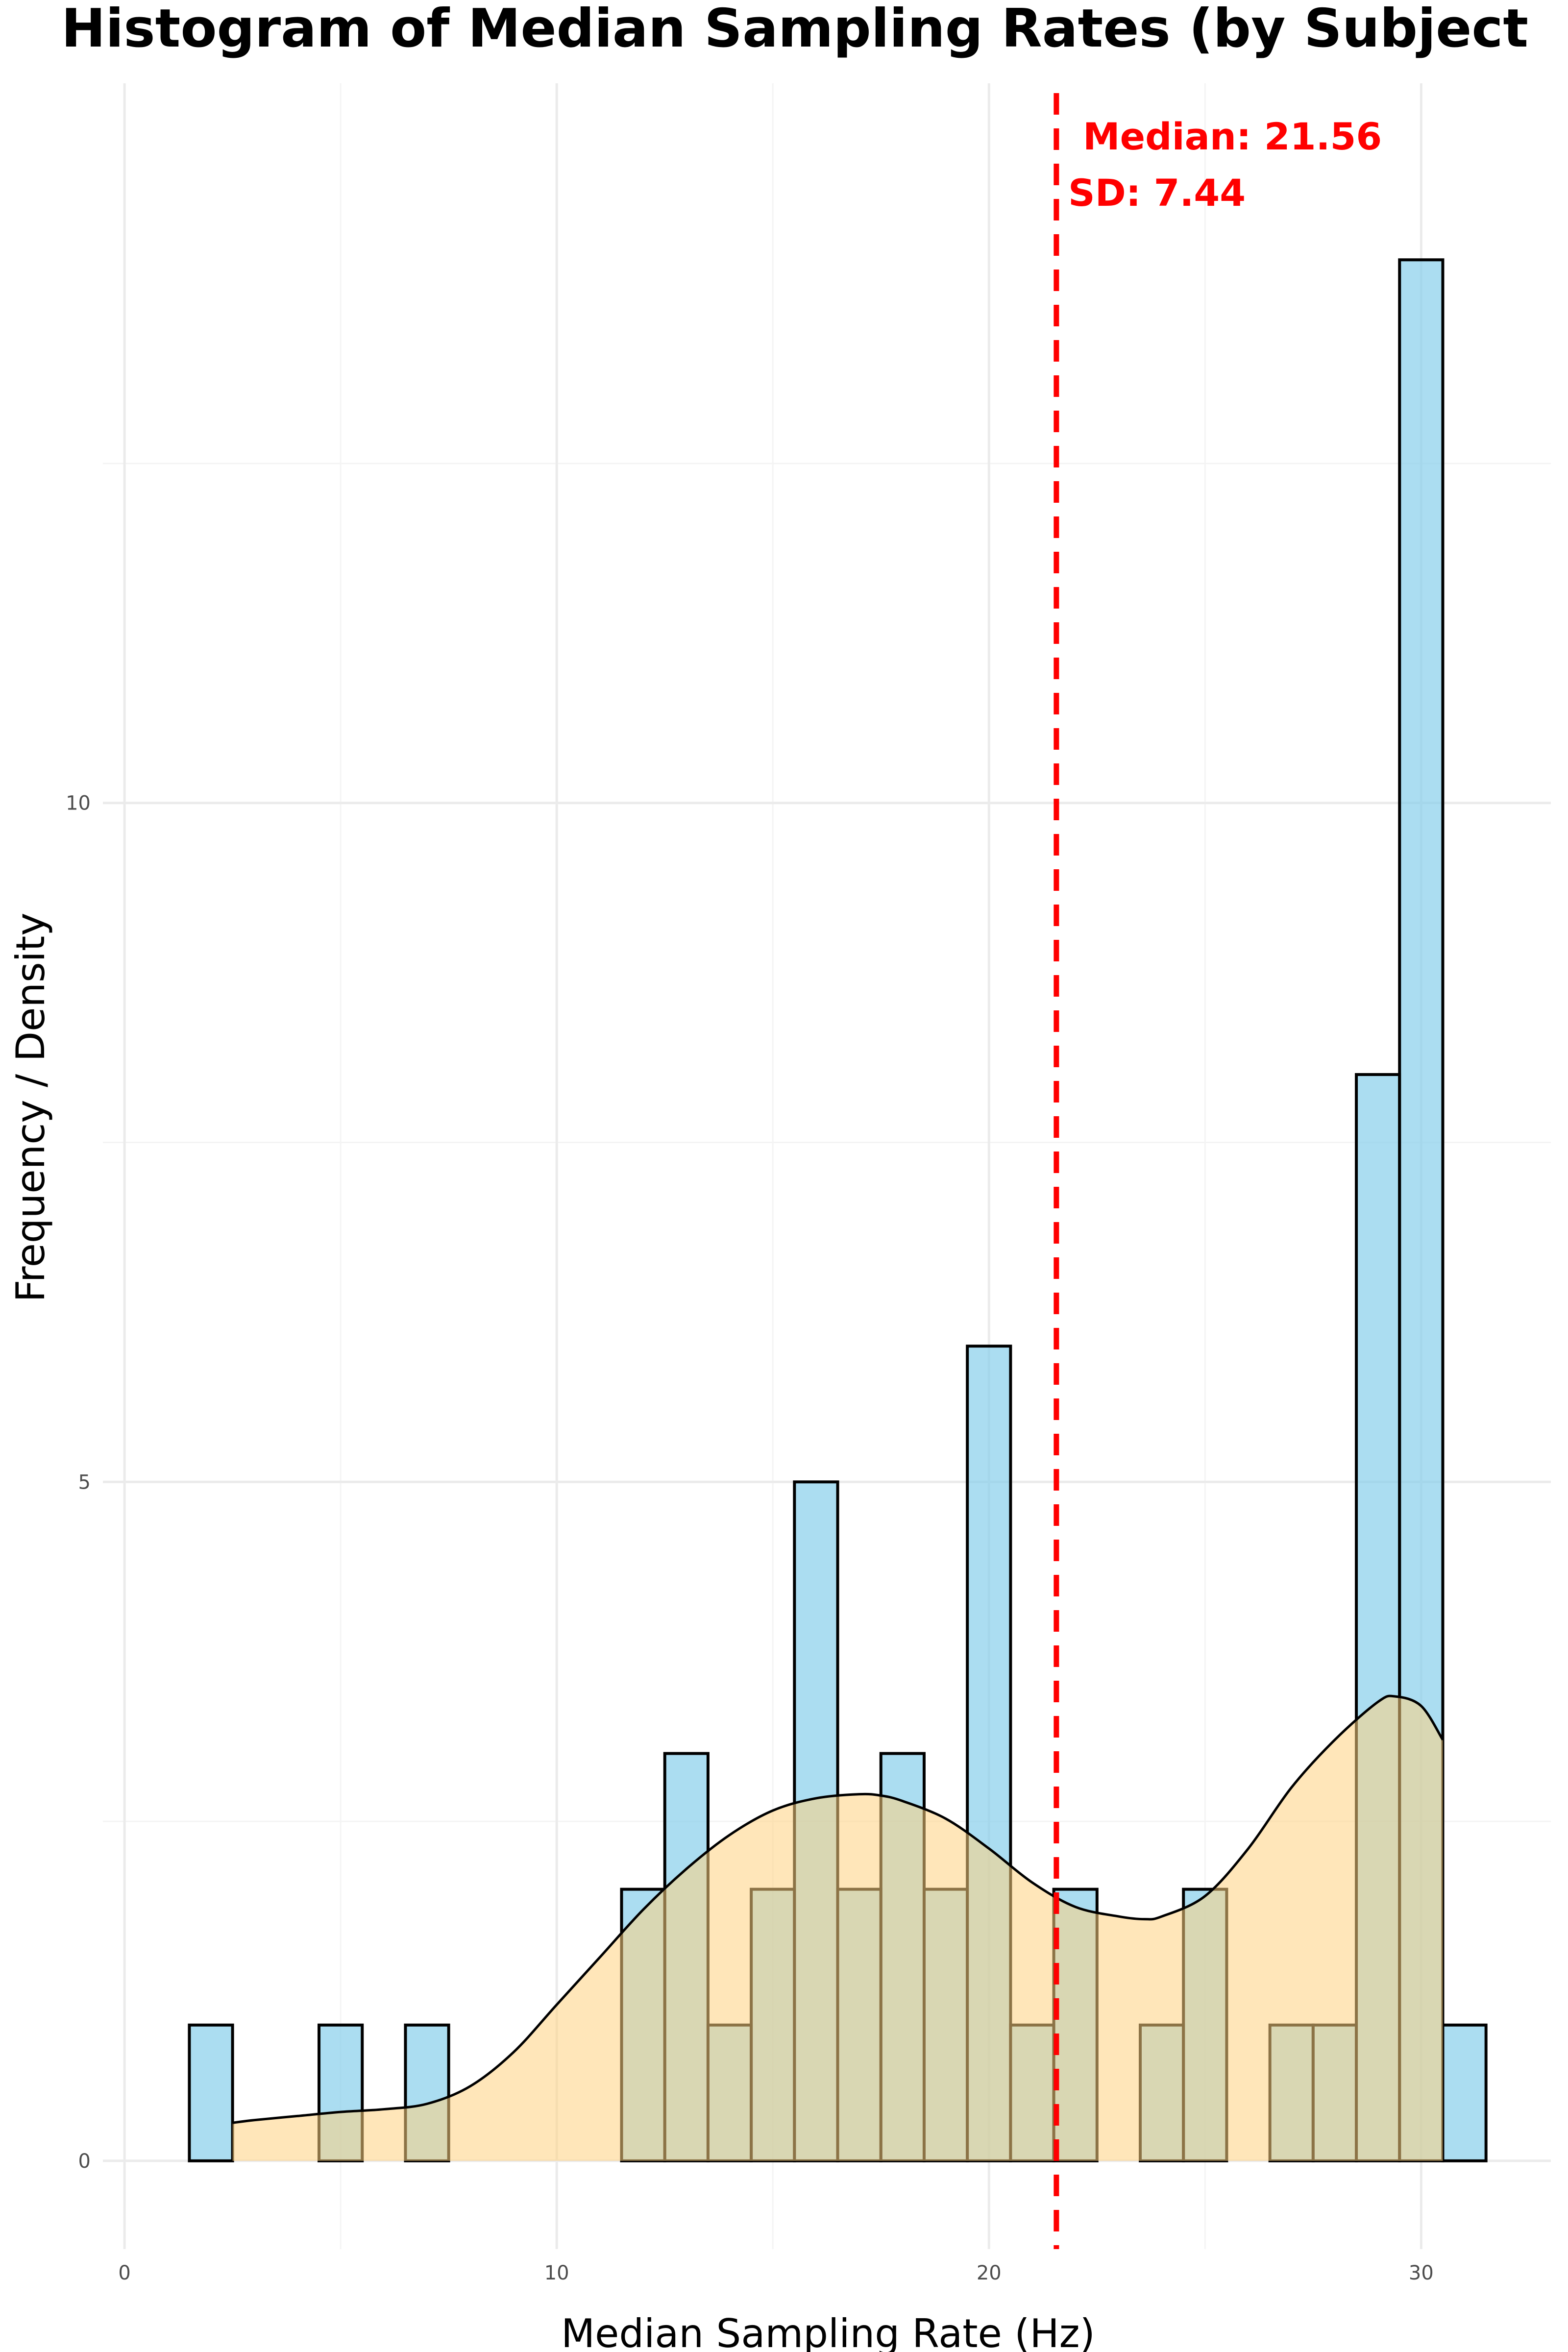 Image resolution: width=1568 pixels, height=2352 pixels. Describe the element at coordinates (989, 2273) in the screenshot. I see `x-tick-label: 20` at that location.